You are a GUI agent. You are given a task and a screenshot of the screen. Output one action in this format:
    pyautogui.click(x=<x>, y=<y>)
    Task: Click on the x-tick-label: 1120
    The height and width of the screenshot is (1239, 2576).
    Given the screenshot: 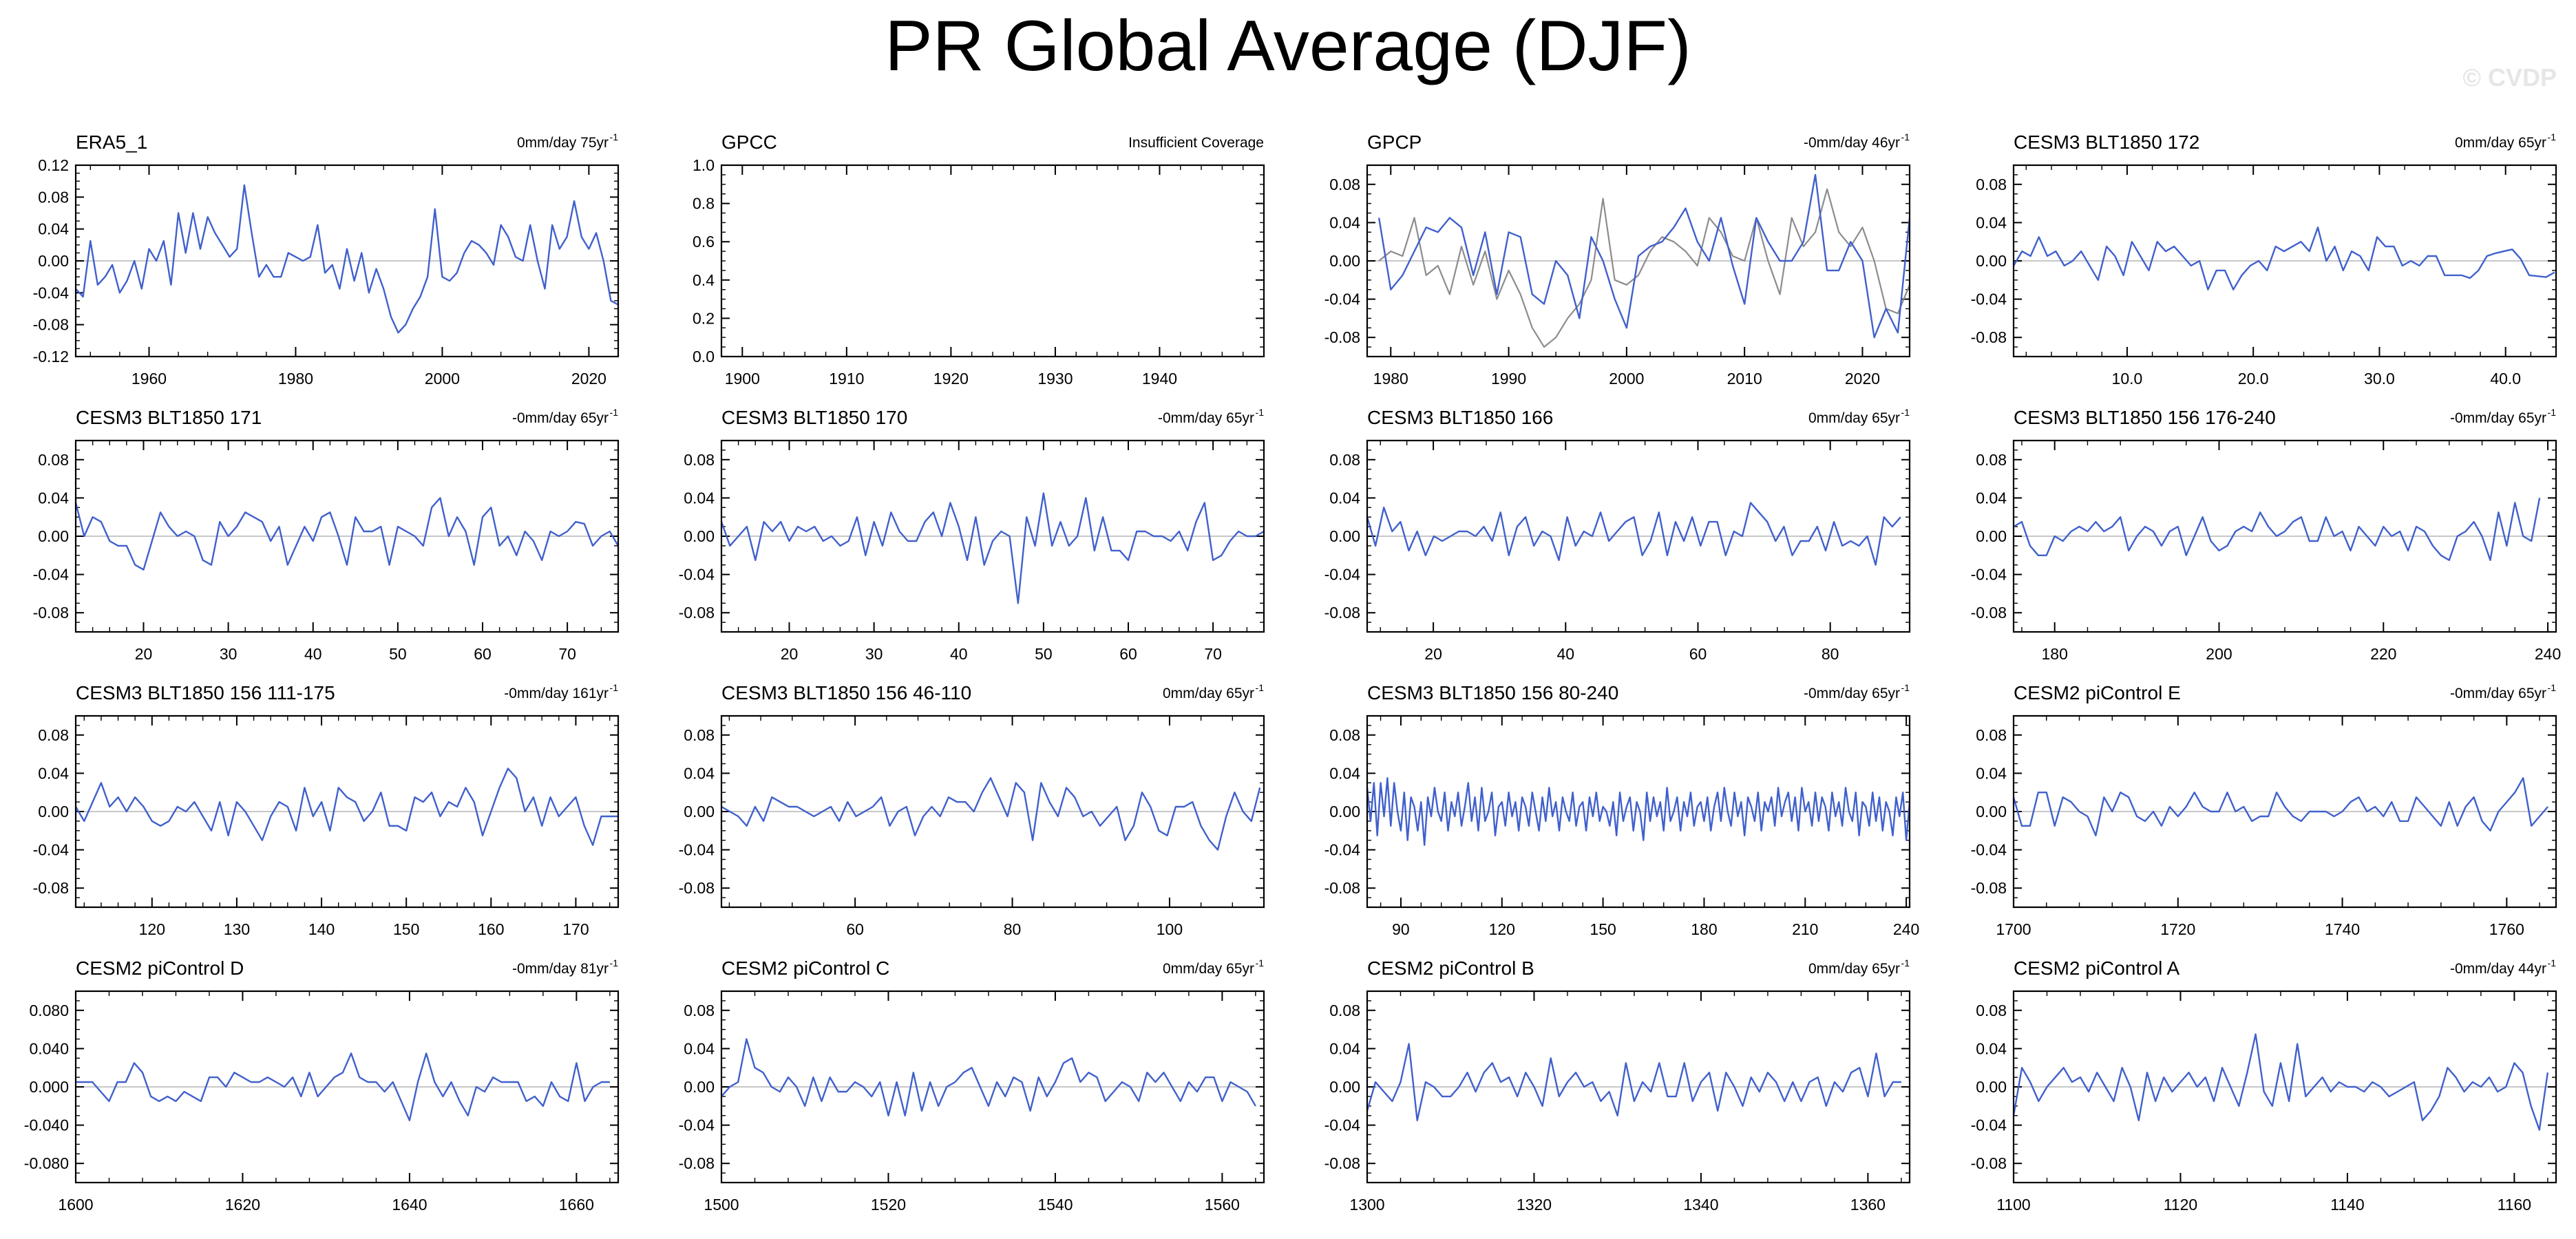 What is the action you would take?
    pyautogui.click(x=2181, y=1205)
    